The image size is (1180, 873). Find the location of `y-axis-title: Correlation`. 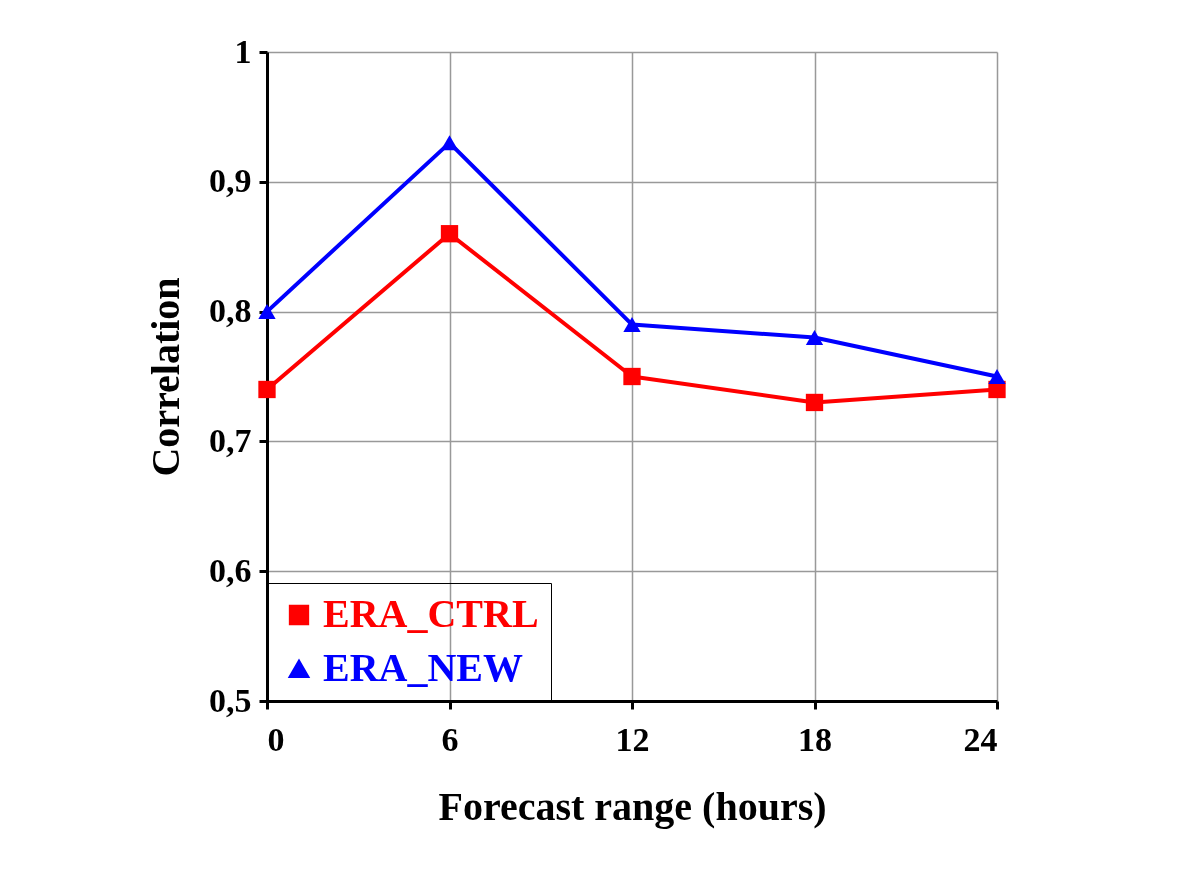

y-axis-title: Correlation is located at coordinates (165, 377).